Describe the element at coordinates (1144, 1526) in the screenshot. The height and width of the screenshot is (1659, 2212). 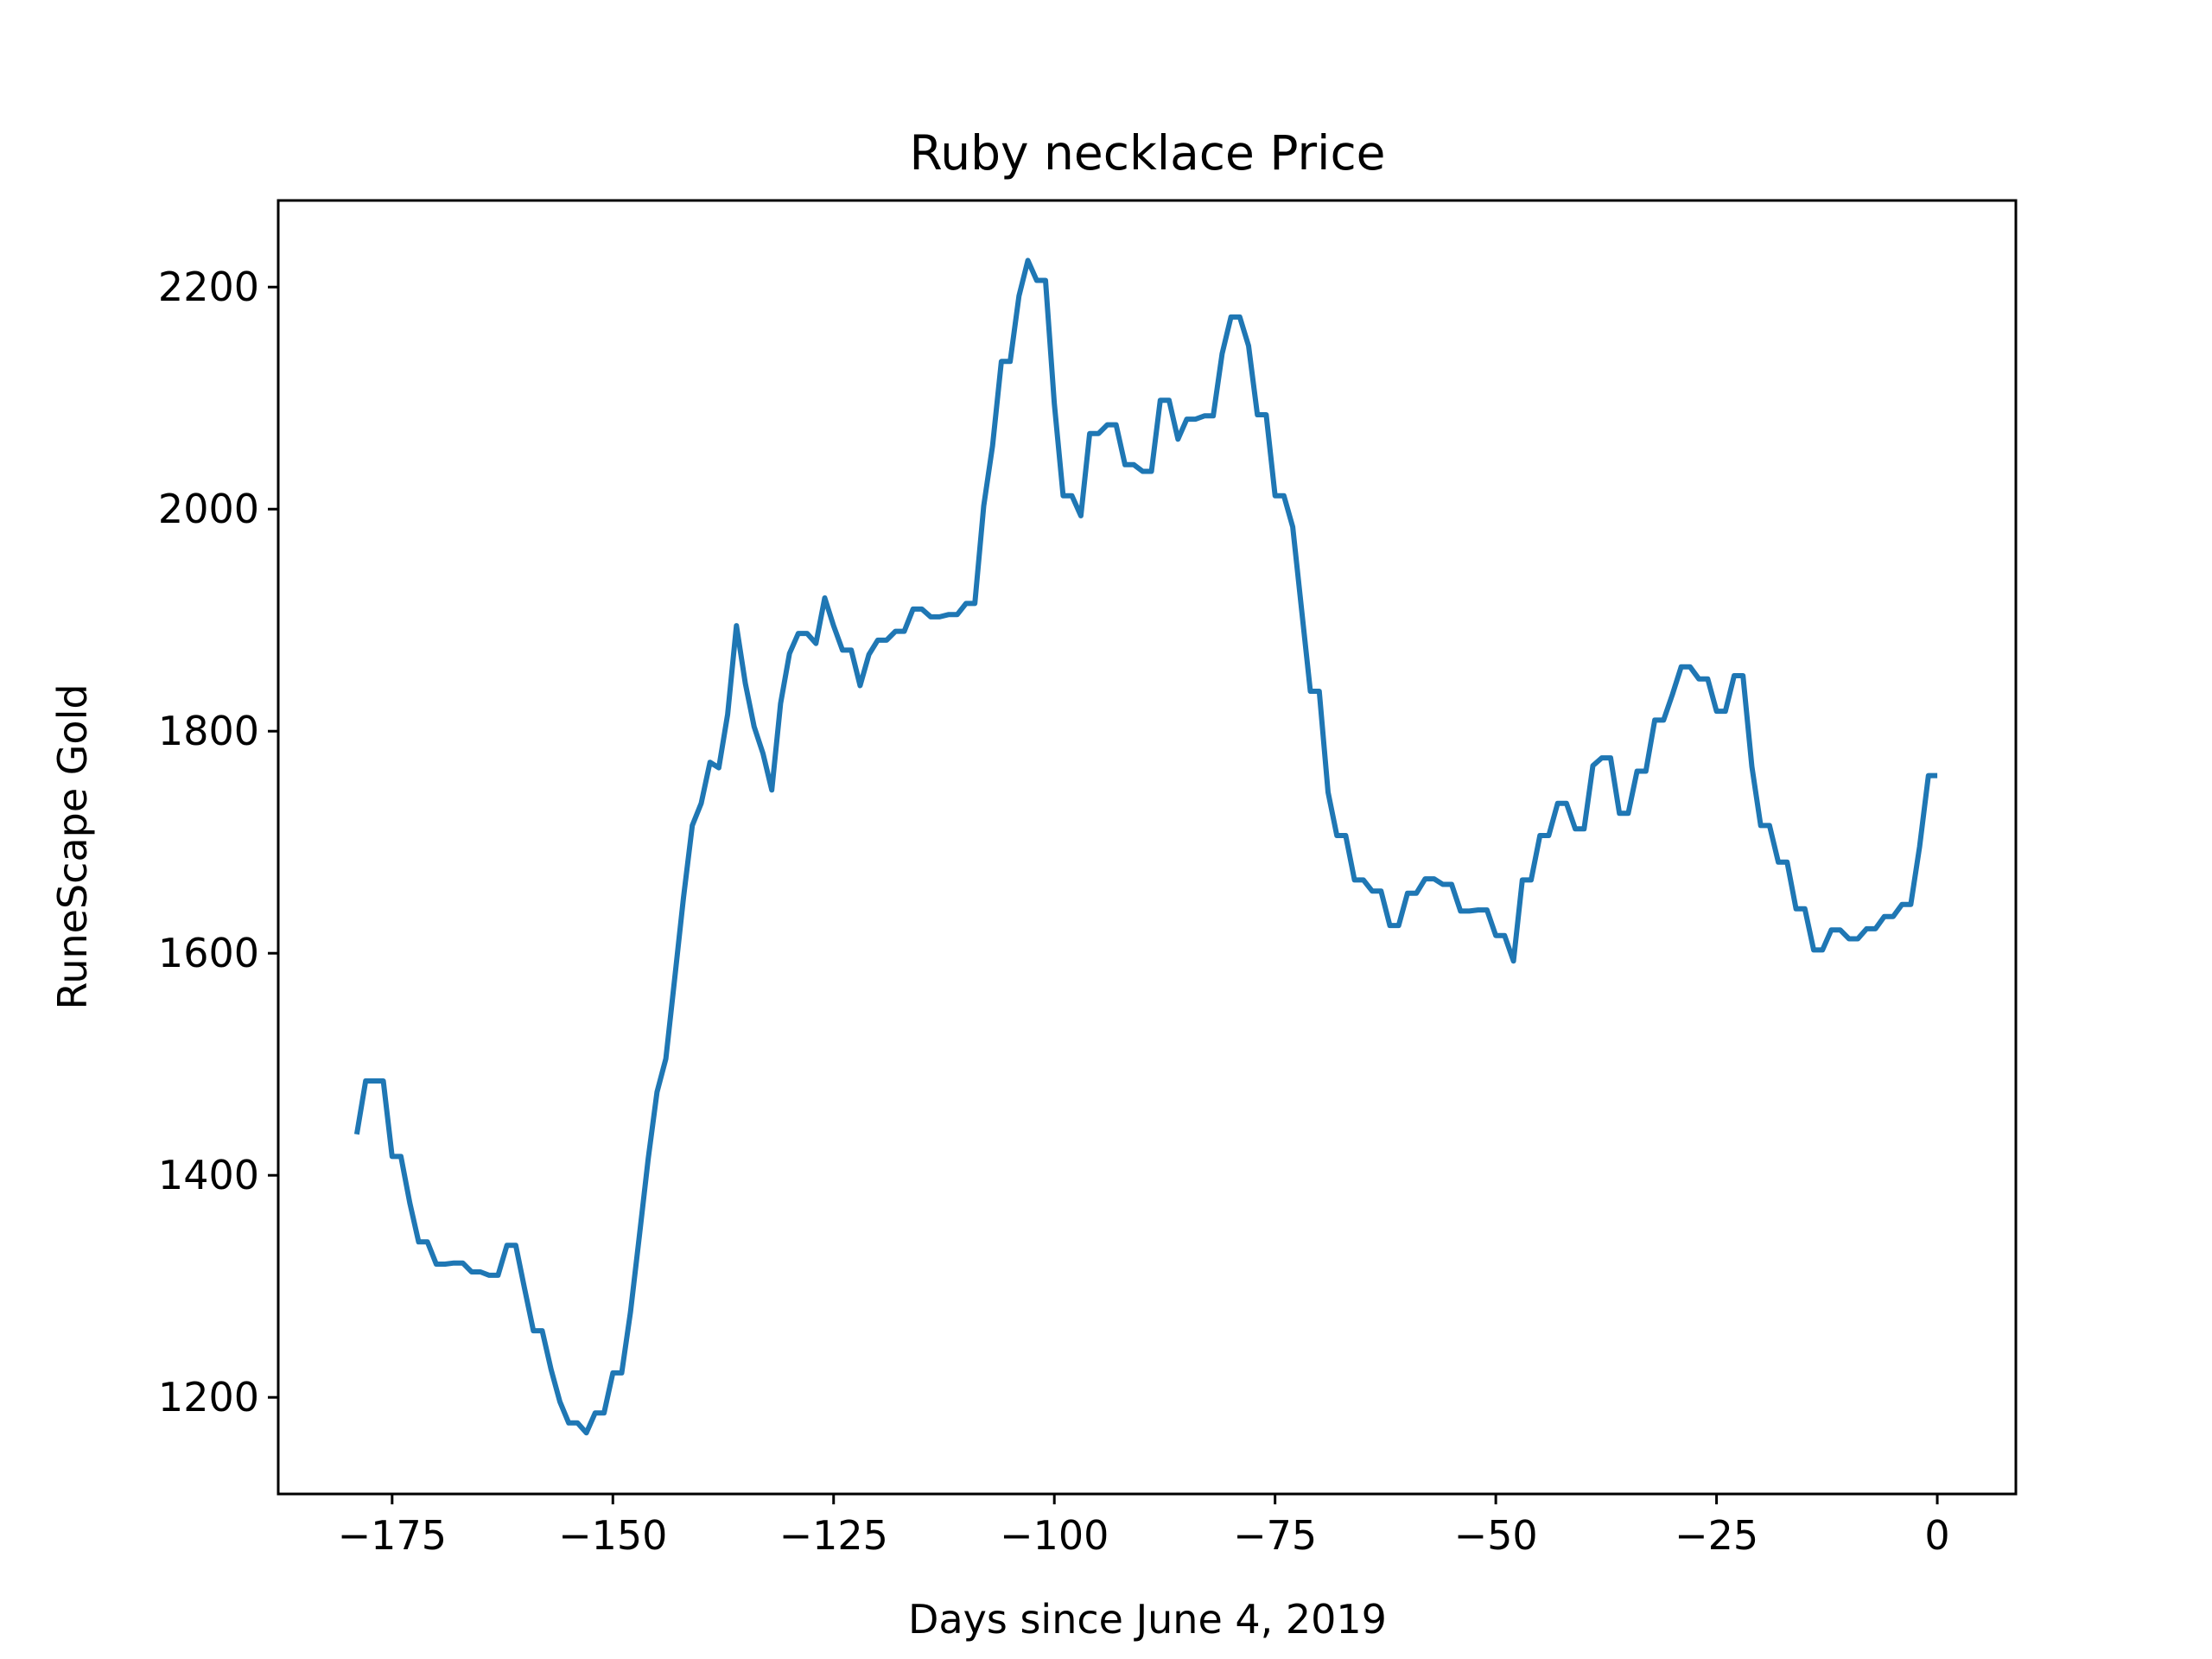
I see `x-axis-ticks: −175 −150 −125 −100 −75 −50 −25 0` at that location.